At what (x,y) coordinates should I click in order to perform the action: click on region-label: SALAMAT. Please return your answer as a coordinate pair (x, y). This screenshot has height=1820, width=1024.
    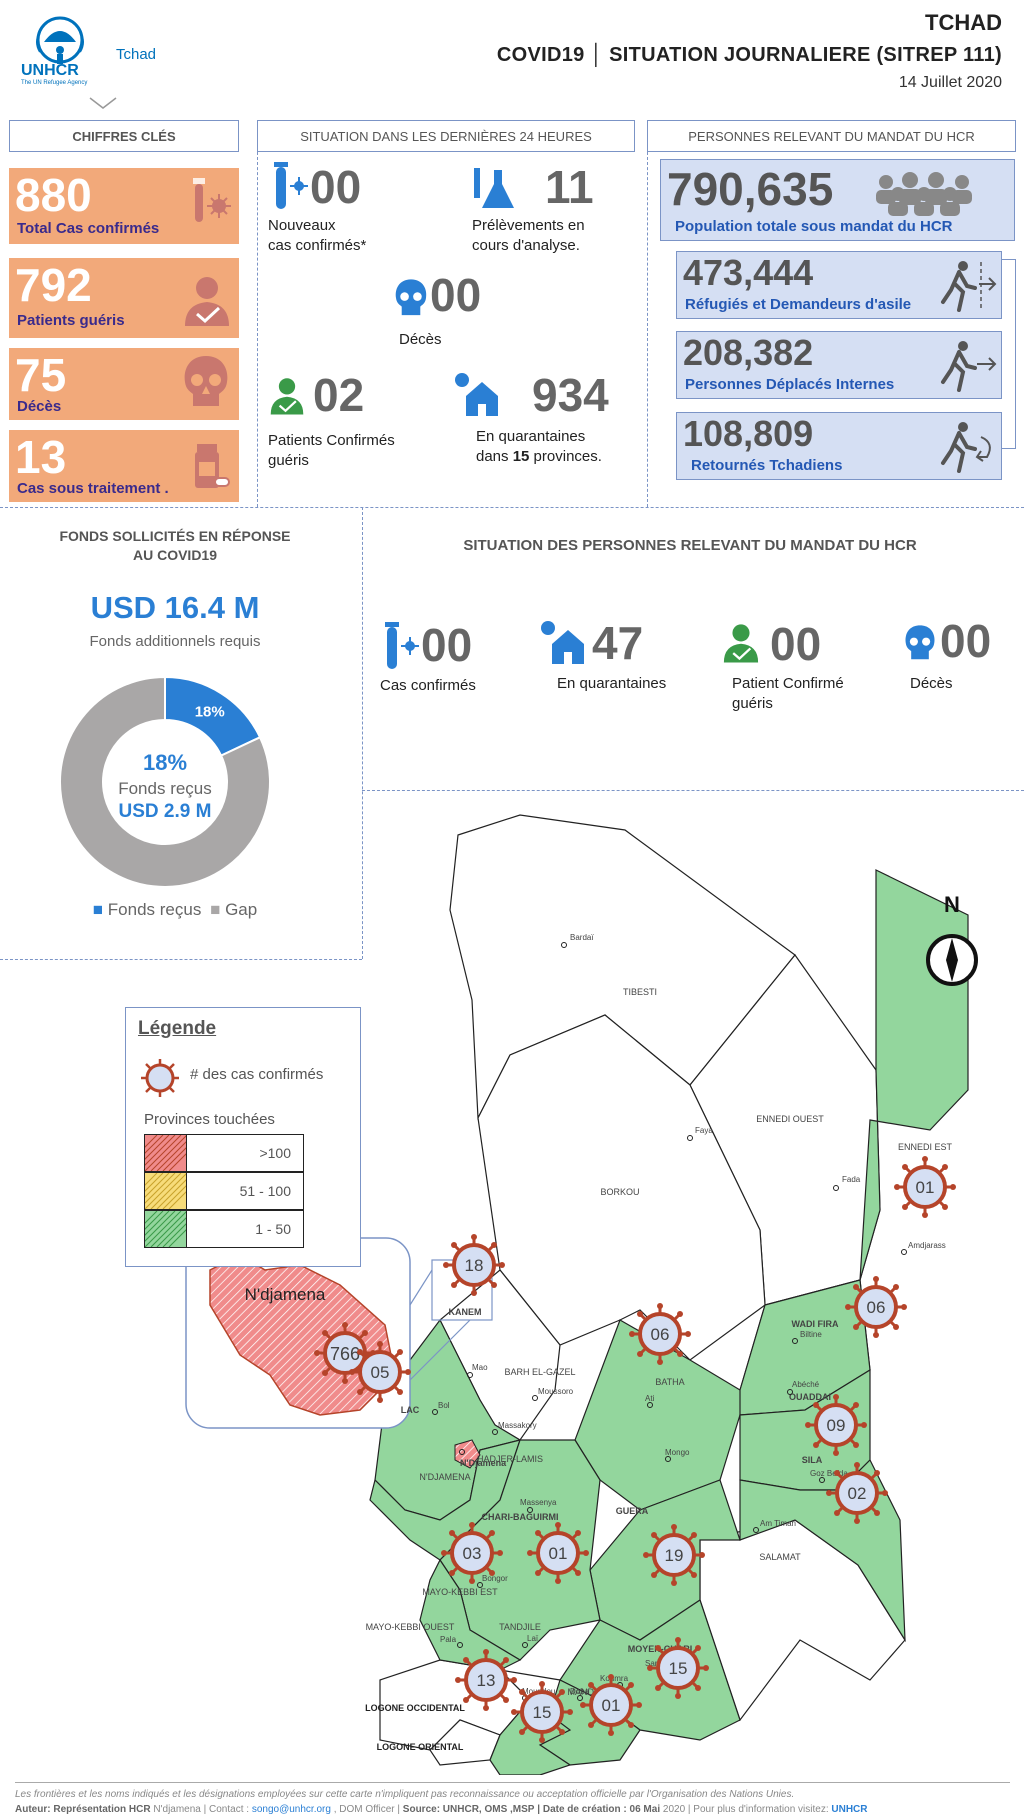
    Looking at the image, I should click on (780, 1557).